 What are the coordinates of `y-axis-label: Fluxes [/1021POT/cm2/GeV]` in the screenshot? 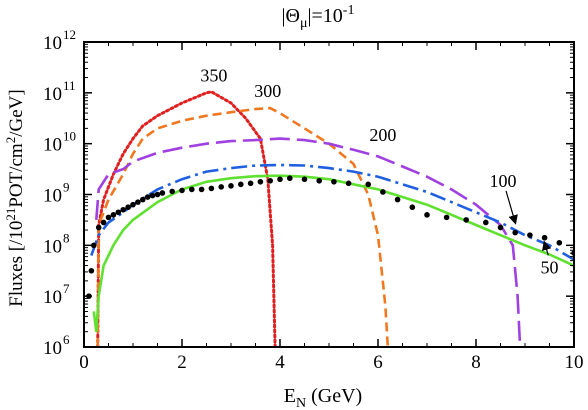 It's located at (15, 197).